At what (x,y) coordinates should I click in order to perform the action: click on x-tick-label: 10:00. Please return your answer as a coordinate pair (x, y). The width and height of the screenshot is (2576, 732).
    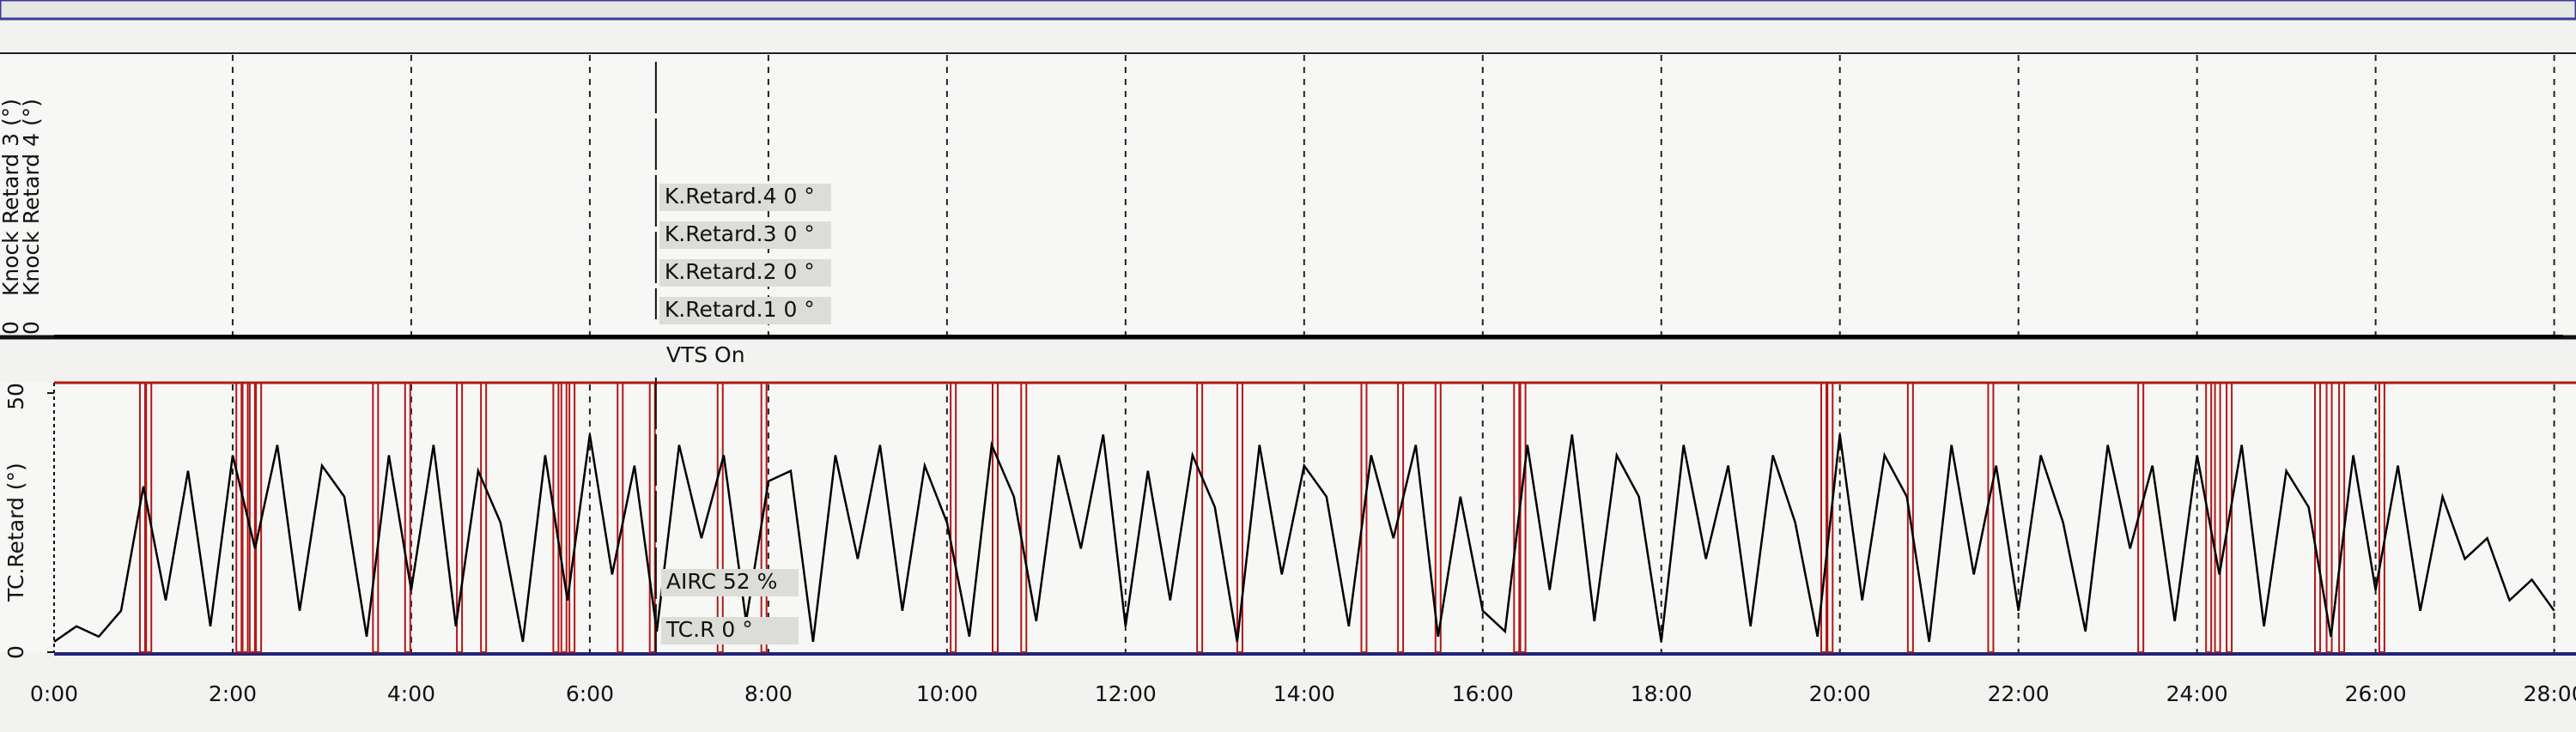
    Looking at the image, I should click on (947, 693).